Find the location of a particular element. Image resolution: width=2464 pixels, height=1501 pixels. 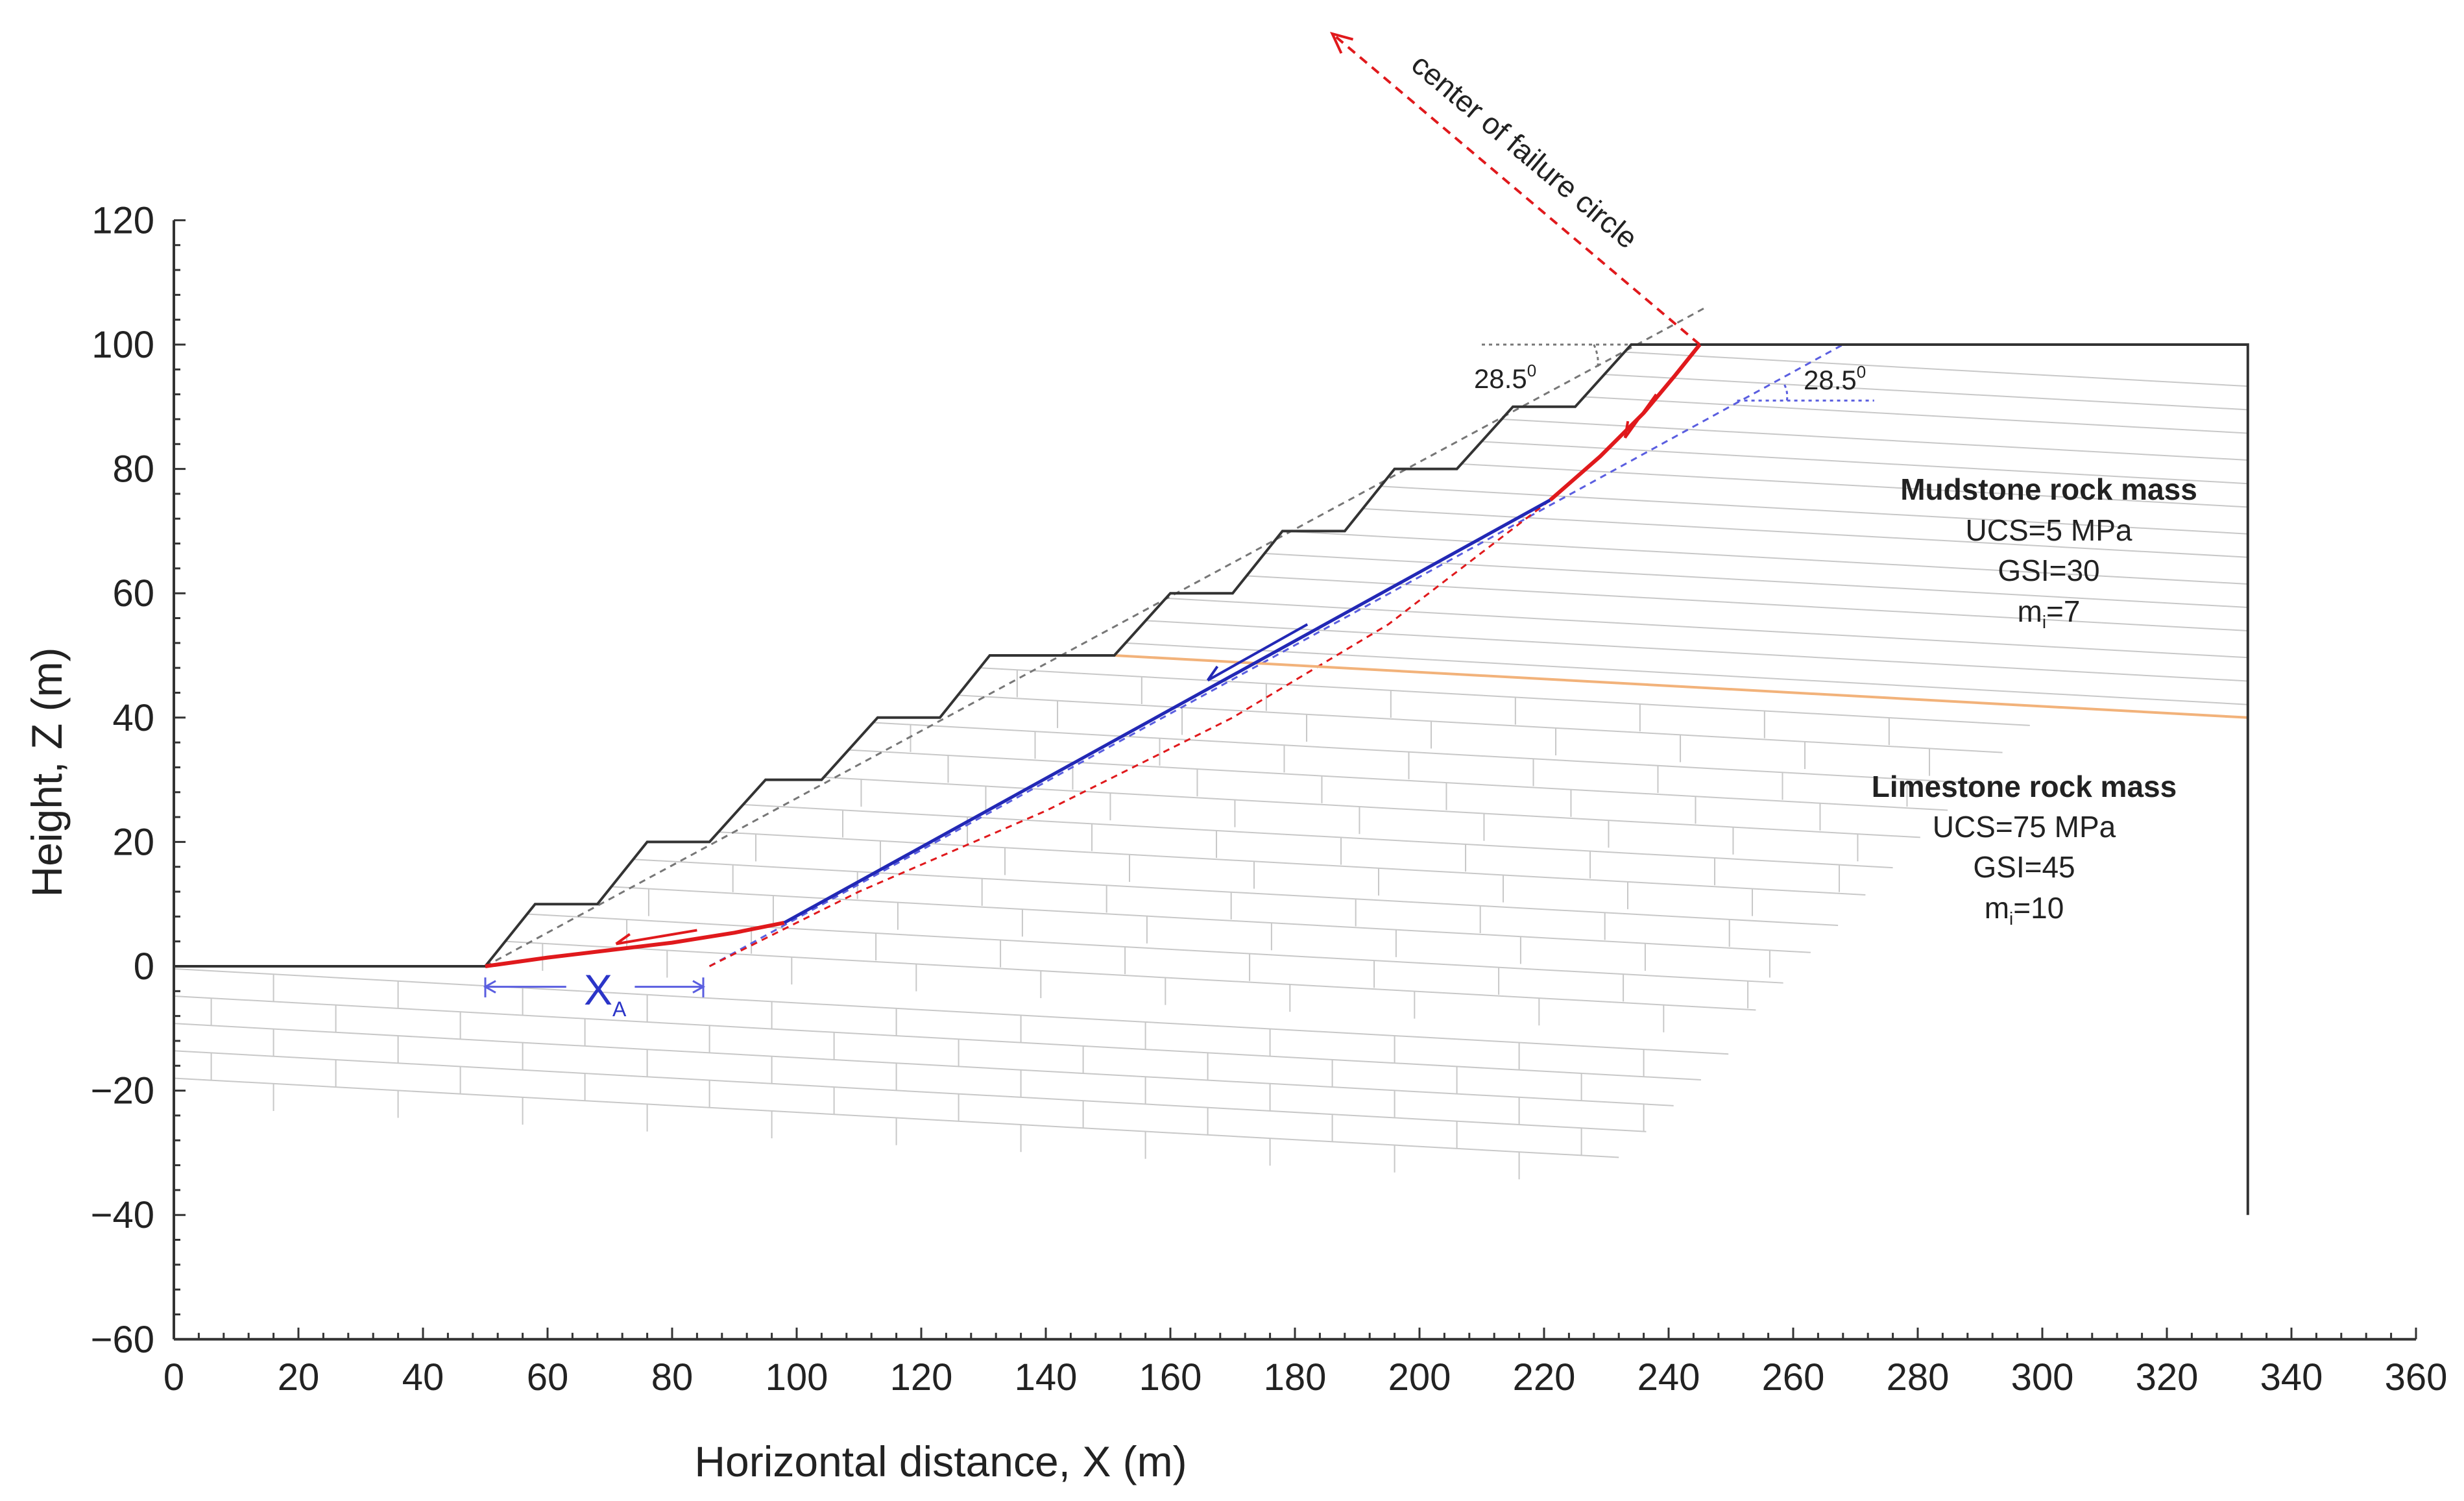

y-tick-label: 120 is located at coordinates (122, 220).